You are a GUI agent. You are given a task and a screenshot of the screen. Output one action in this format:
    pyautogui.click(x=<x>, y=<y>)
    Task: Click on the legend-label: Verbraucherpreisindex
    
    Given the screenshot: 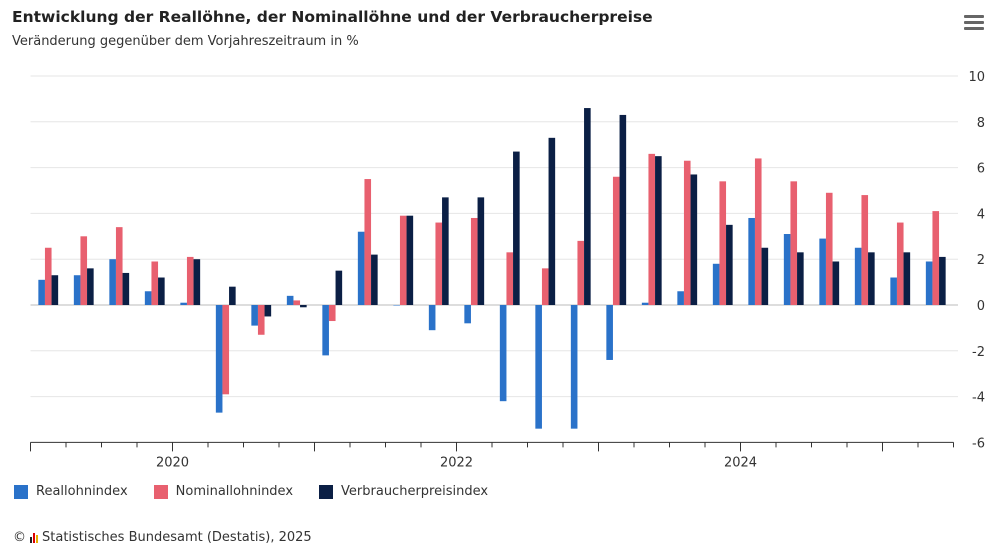 What is the action you would take?
    pyautogui.click(x=415, y=491)
    